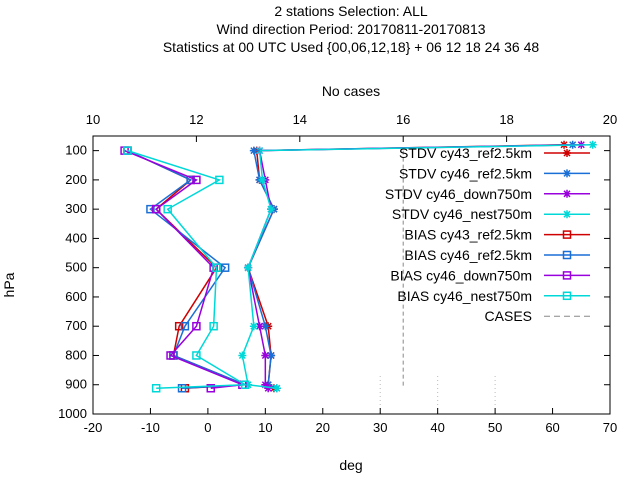 The height and width of the screenshot is (480, 640). What do you see at coordinates (76, 150) in the screenshot?
I see `y-tick-label: 100` at bounding box center [76, 150].